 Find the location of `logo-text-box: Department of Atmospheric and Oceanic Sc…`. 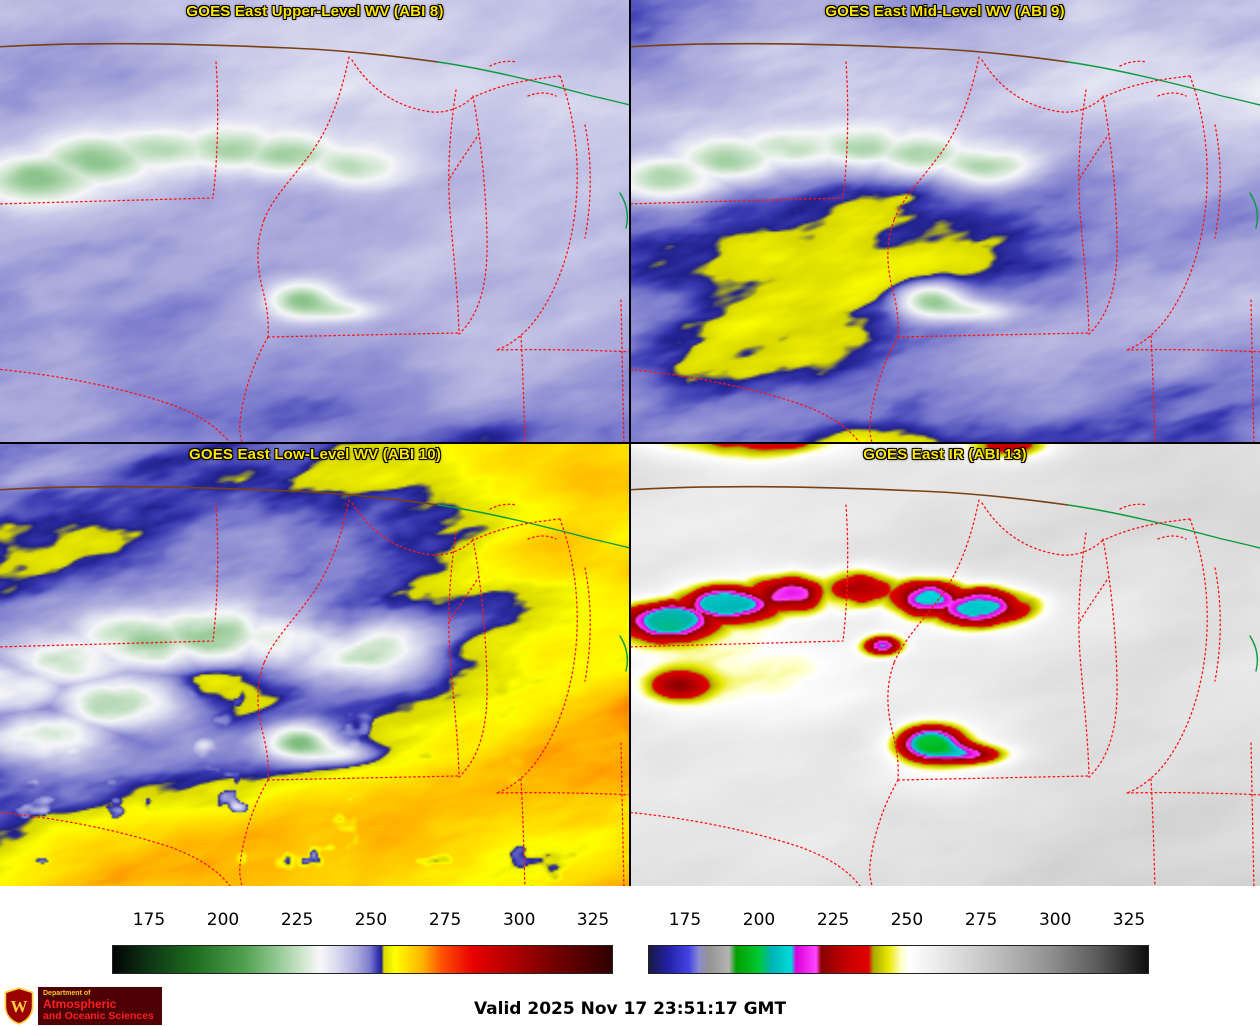

logo-text-box: Department of Atmospheric and Oceanic Sc… is located at coordinates (100, 1006).